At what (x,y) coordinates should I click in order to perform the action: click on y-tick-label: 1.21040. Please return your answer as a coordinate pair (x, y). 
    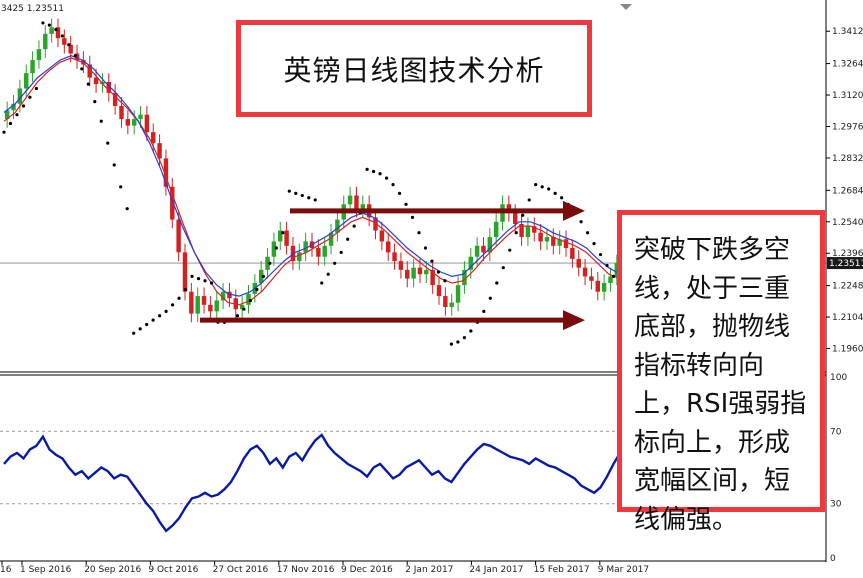
    Looking at the image, I should click on (847, 318).